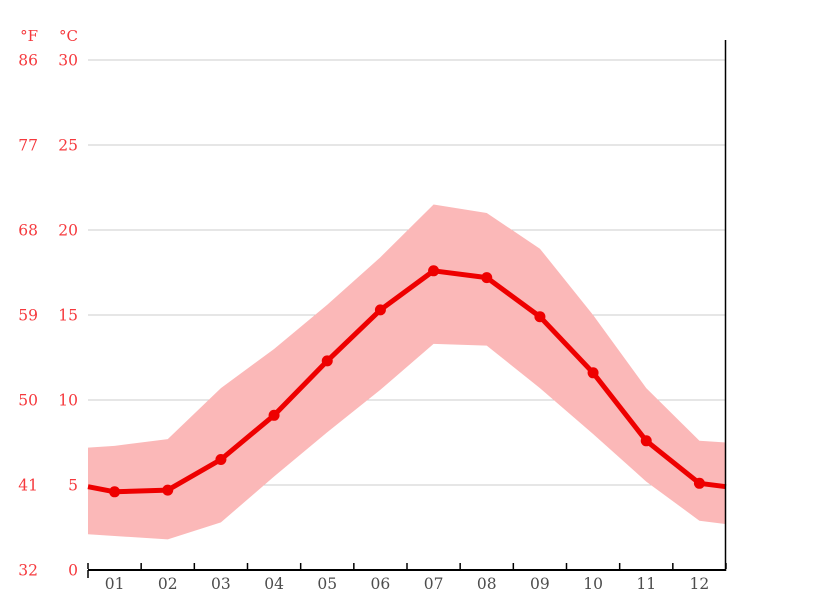 Image resolution: width=815 pixels, height=611 pixels. What do you see at coordinates (646, 584) in the screenshot?
I see `month-label-11: 11` at bounding box center [646, 584].